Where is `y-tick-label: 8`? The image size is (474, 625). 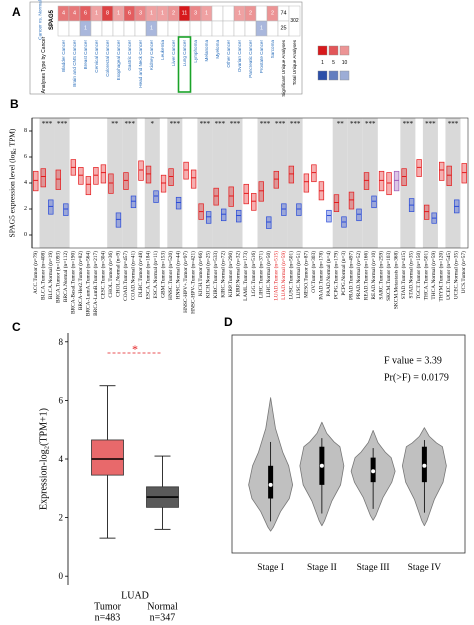 y-tick-label: 8 is located at coordinates (61, 342).